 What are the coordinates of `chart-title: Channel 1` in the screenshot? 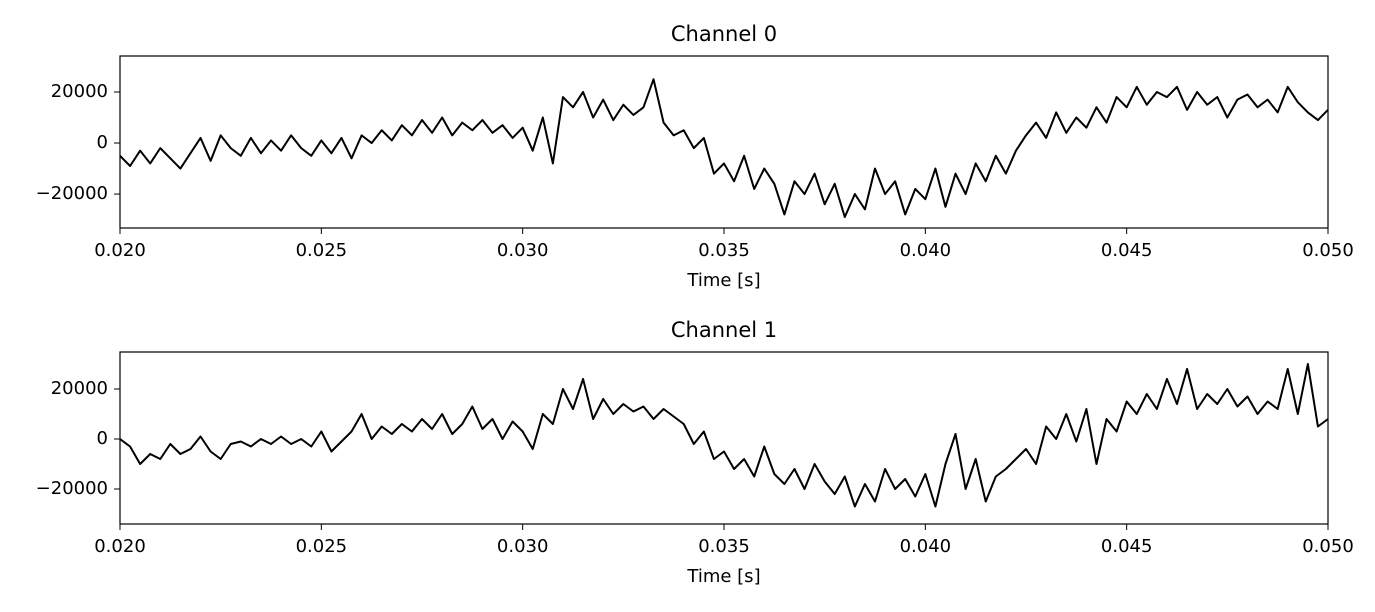 It's located at (724, 330).